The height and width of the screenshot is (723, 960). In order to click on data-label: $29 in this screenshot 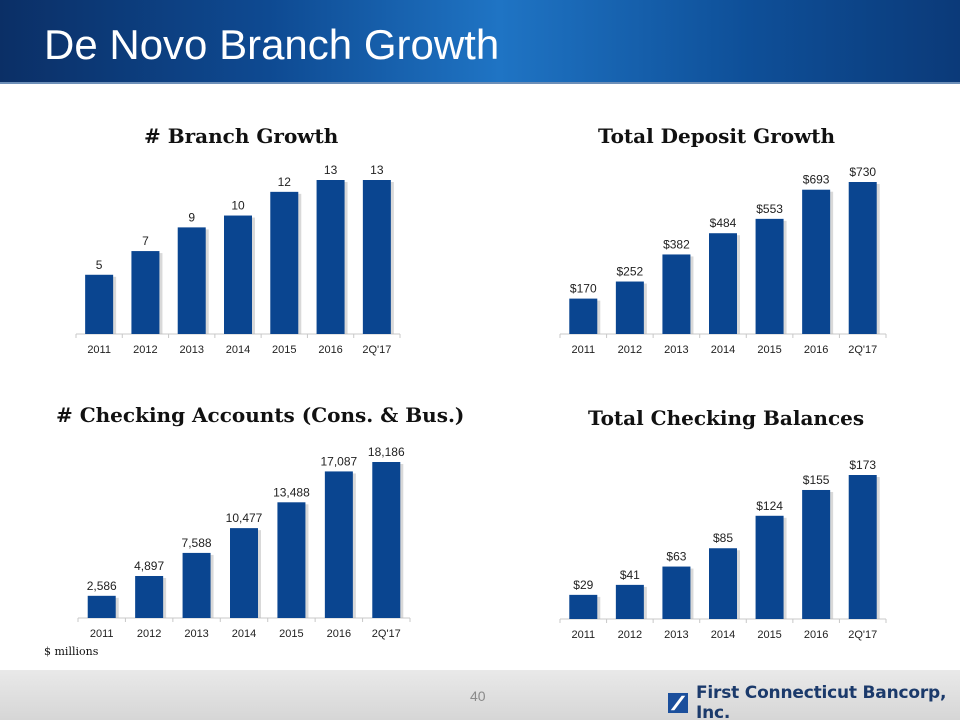, I will do `click(583, 585)`.